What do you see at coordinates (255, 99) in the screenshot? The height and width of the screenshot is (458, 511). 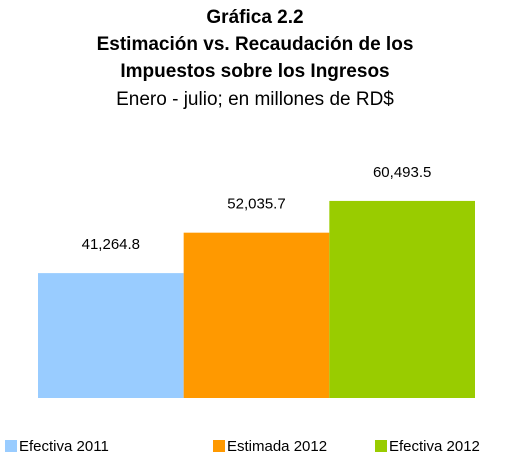 I see `chart-subtitle: Enero - julio; en millones de RD$` at bounding box center [255, 99].